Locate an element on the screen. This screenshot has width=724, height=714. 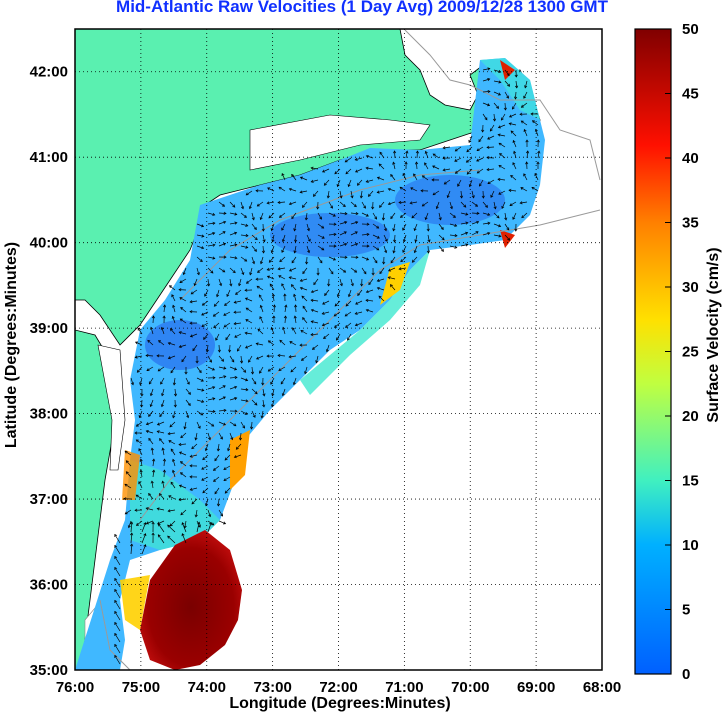
colorbar-tick-label: 5 is located at coordinates (686, 610).